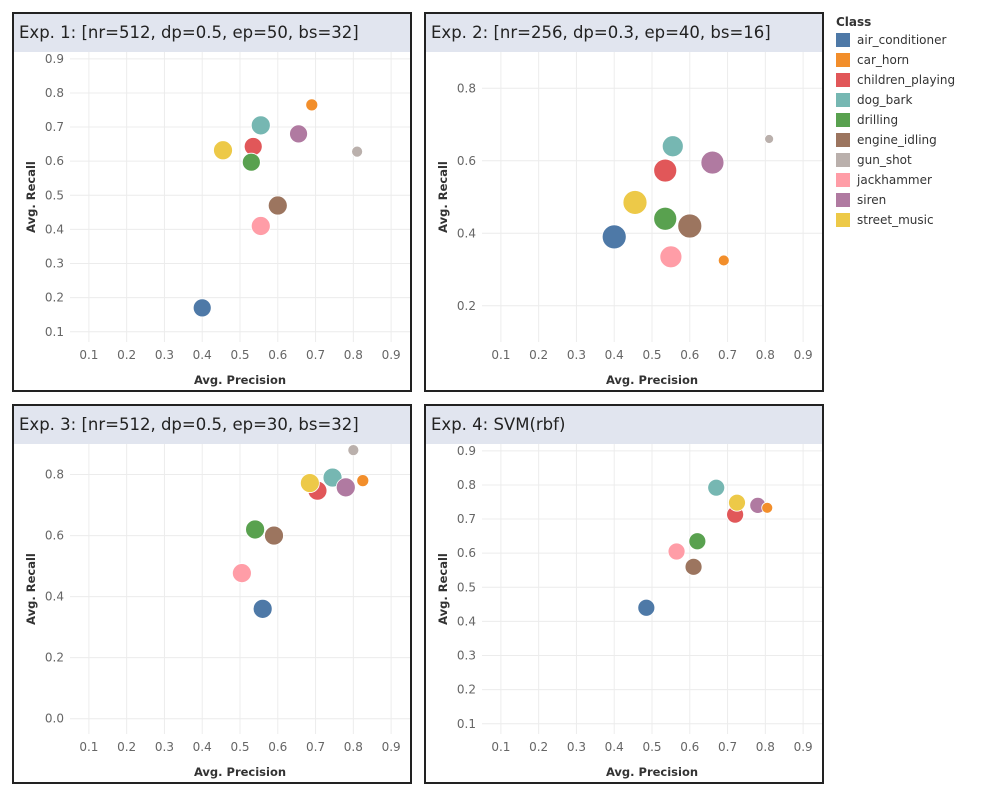 This screenshot has width=1000, height=800. I want to click on legend-label: dog_bark, so click(885, 100).